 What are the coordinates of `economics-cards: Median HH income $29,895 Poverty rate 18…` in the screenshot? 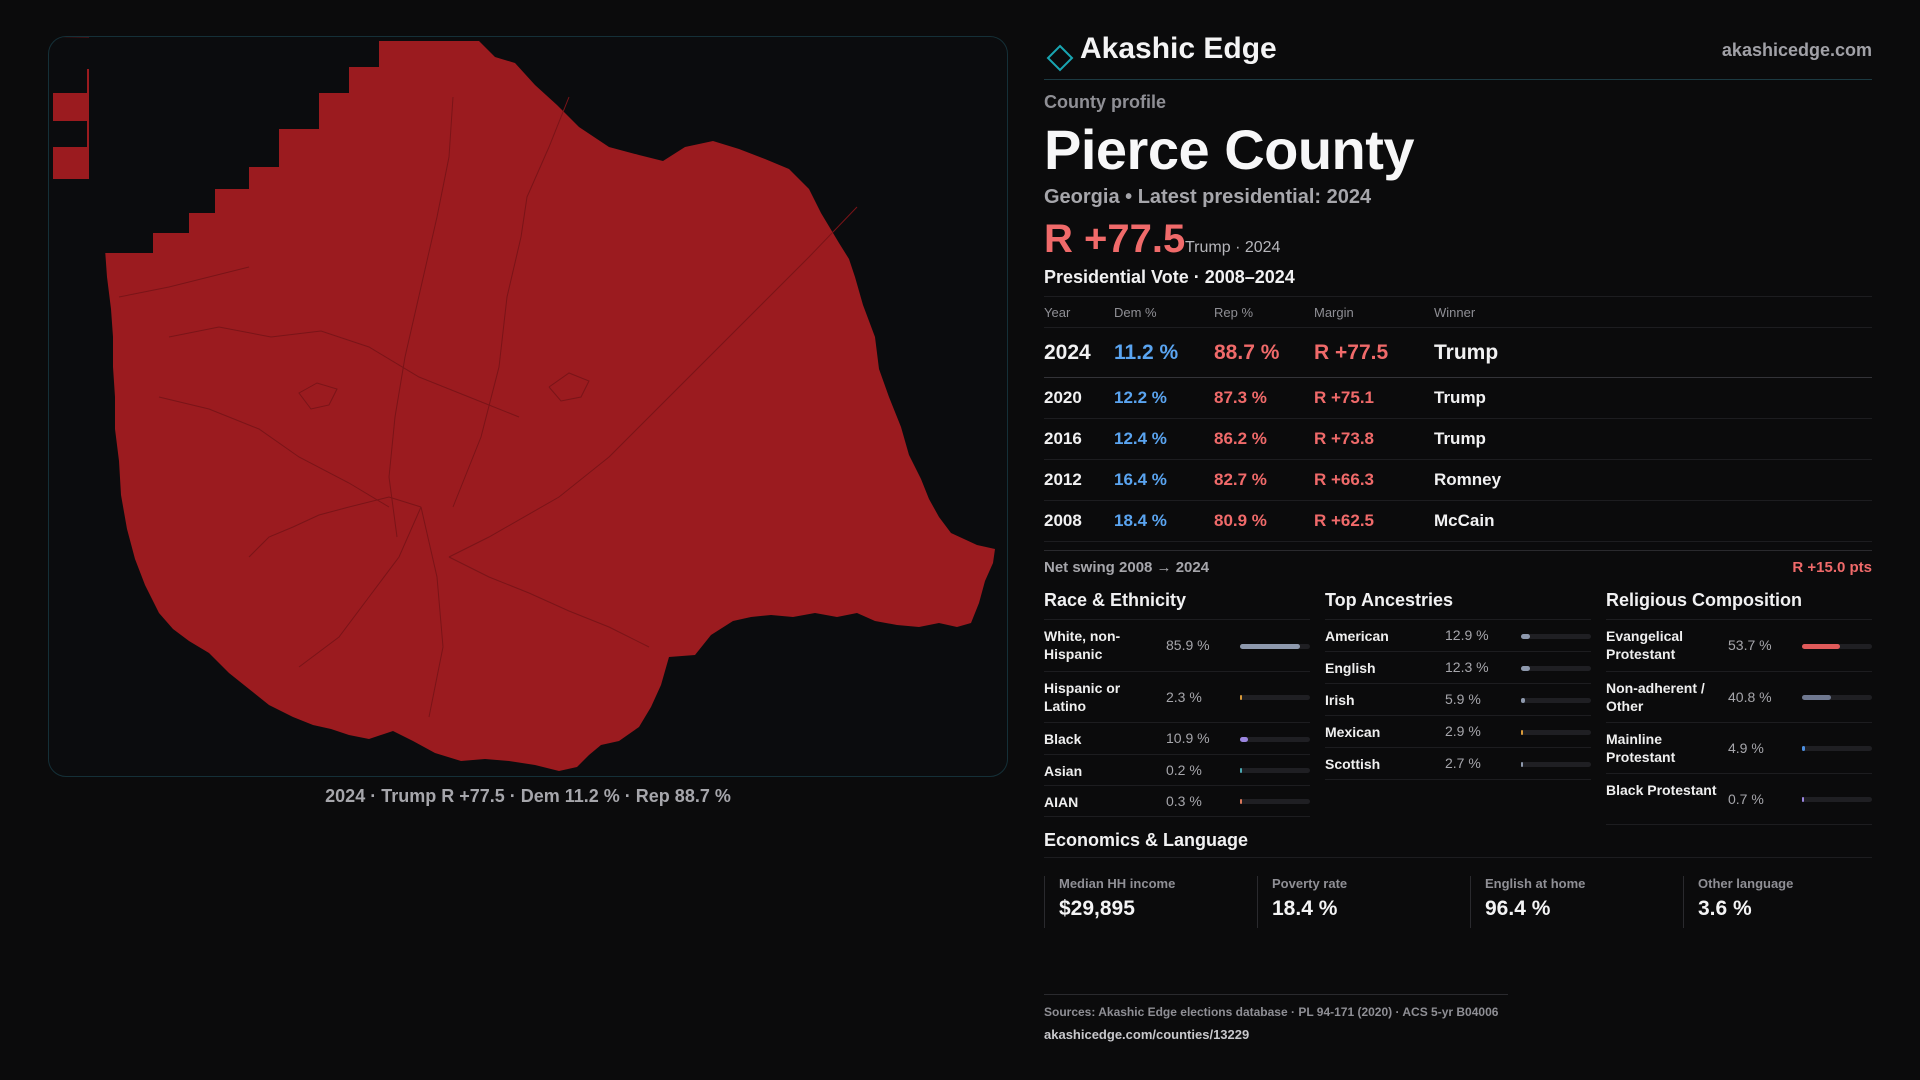 It's located at (1458, 909).